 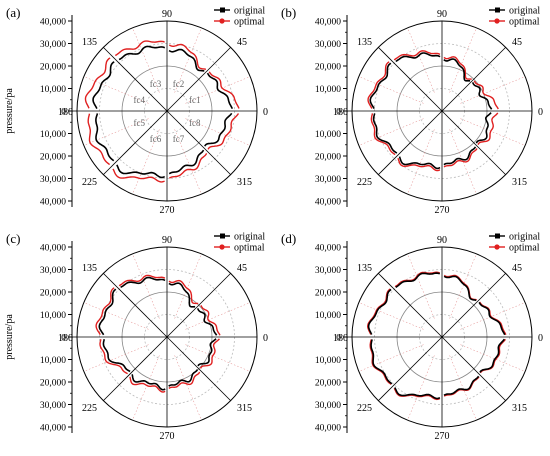 What do you see at coordinates (13, 238) in the screenshot?
I see `panel-label: (c)` at bounding box center [13, 238].